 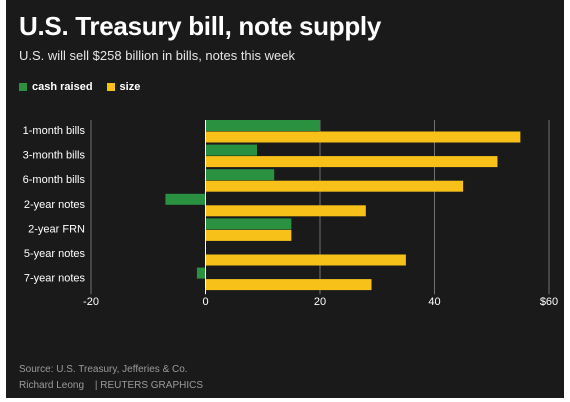 What do you see at coordinates (110, 87) in the screenshot?
I see `legend-swatch-size` at bounding box center [110, 87].